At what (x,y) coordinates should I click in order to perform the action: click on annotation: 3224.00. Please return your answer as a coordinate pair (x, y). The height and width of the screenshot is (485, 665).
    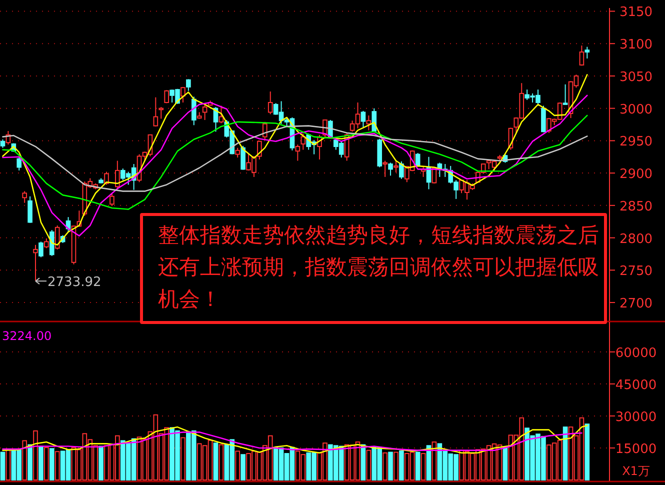
    Looking at the image, I should click on (27, 336).